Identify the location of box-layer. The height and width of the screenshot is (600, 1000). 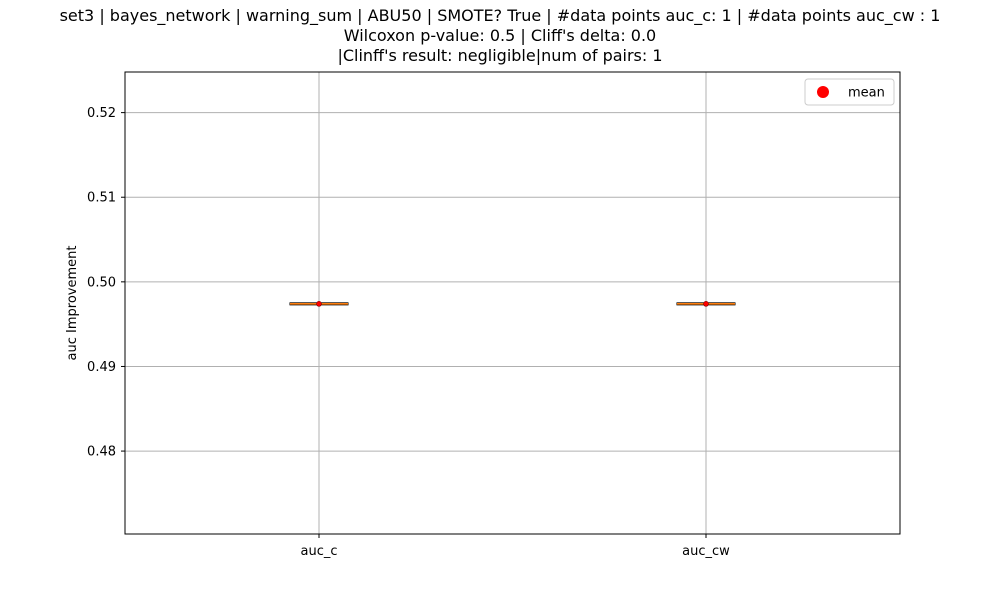
(512, 304).